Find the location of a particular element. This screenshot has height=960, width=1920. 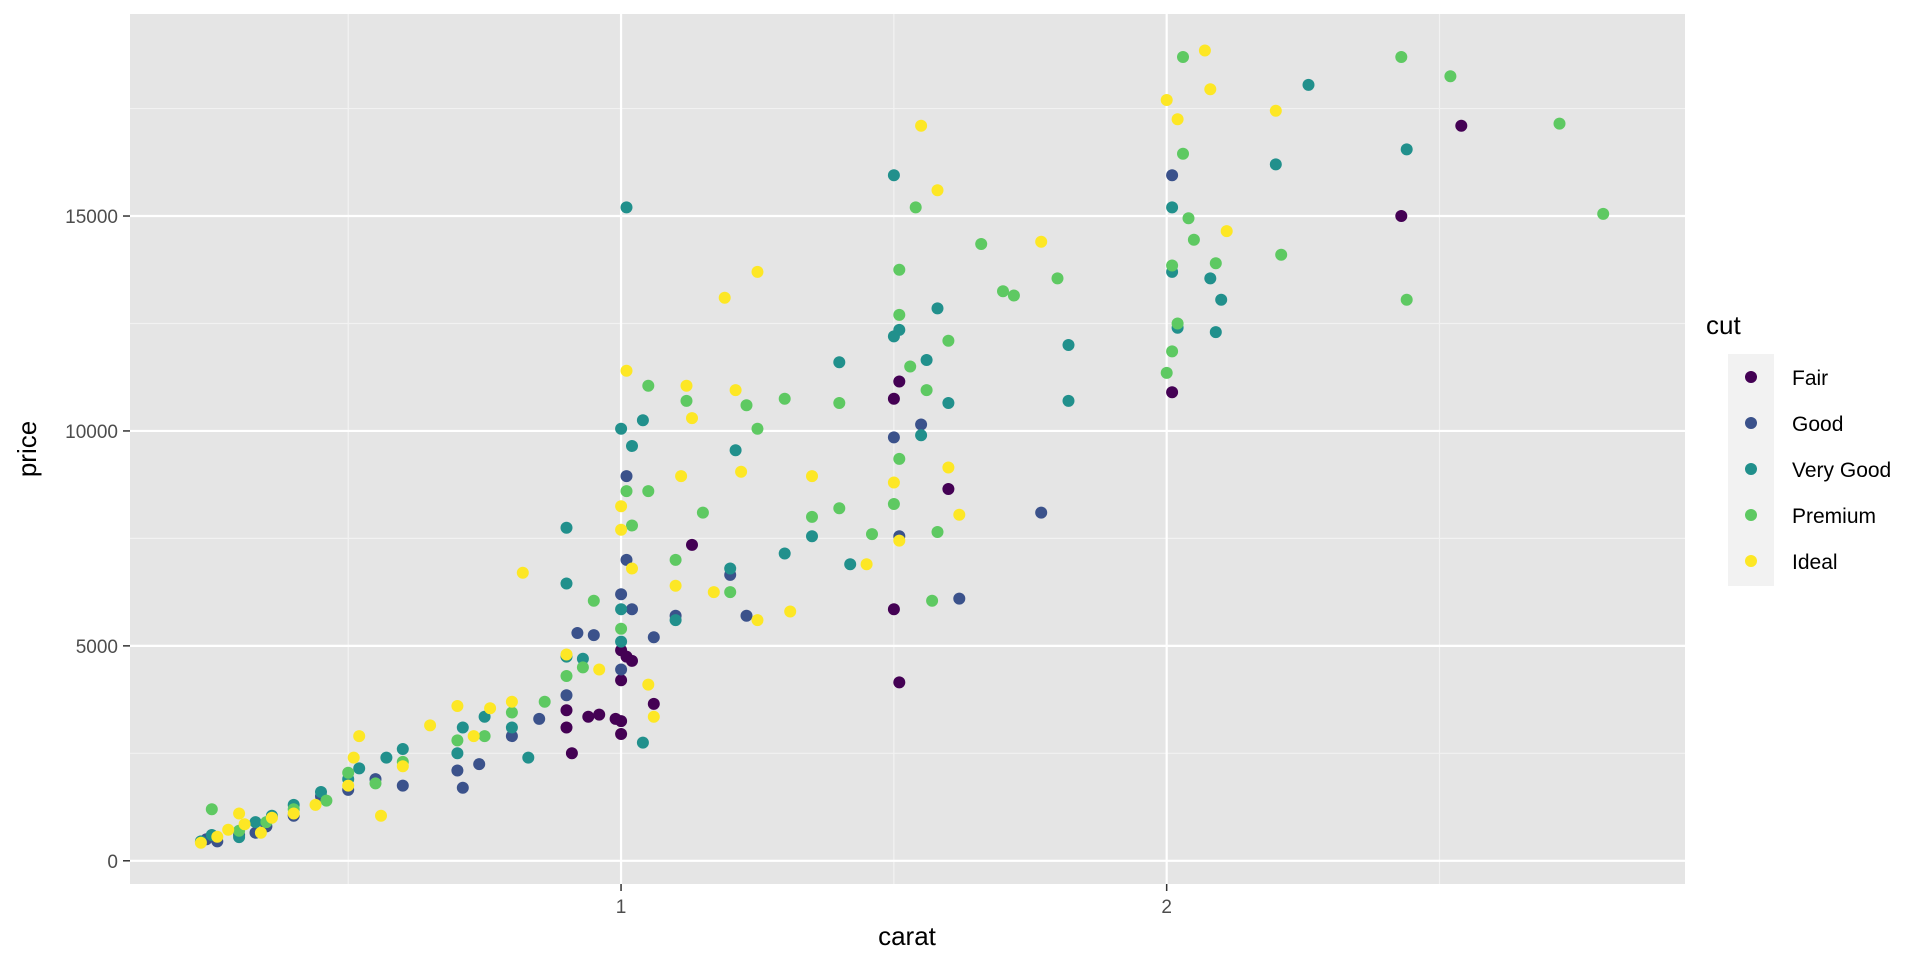

legend: cut Fair Good Very Good Premium Ideal is located at coordinates (1798, 448).